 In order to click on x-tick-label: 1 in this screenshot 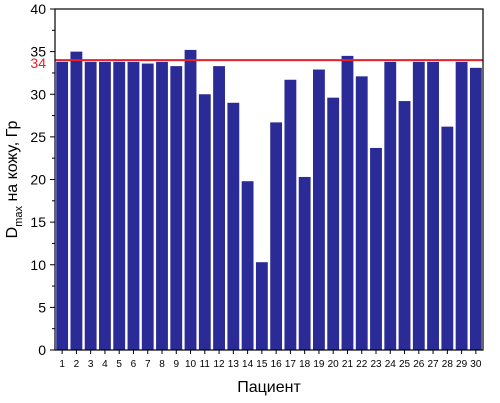, I will do `click(62, 364)`.